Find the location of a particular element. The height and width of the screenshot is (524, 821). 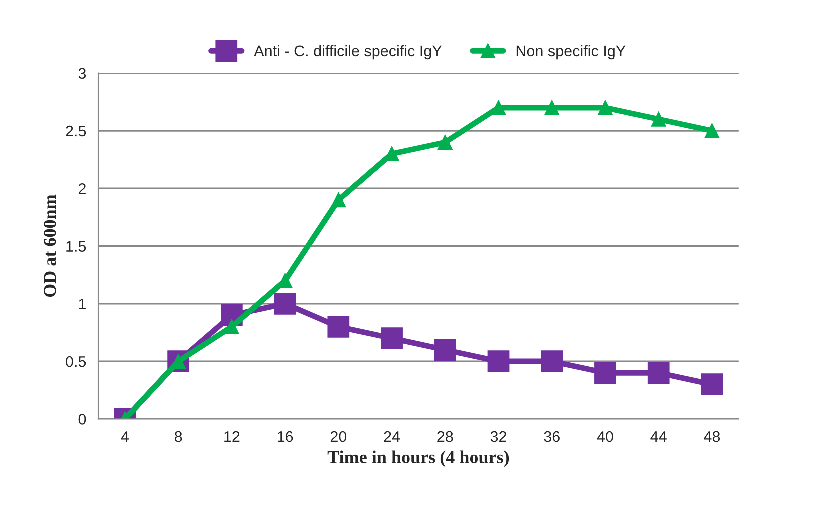

x-tick-label: 44 is located at coordinates (658, 437).